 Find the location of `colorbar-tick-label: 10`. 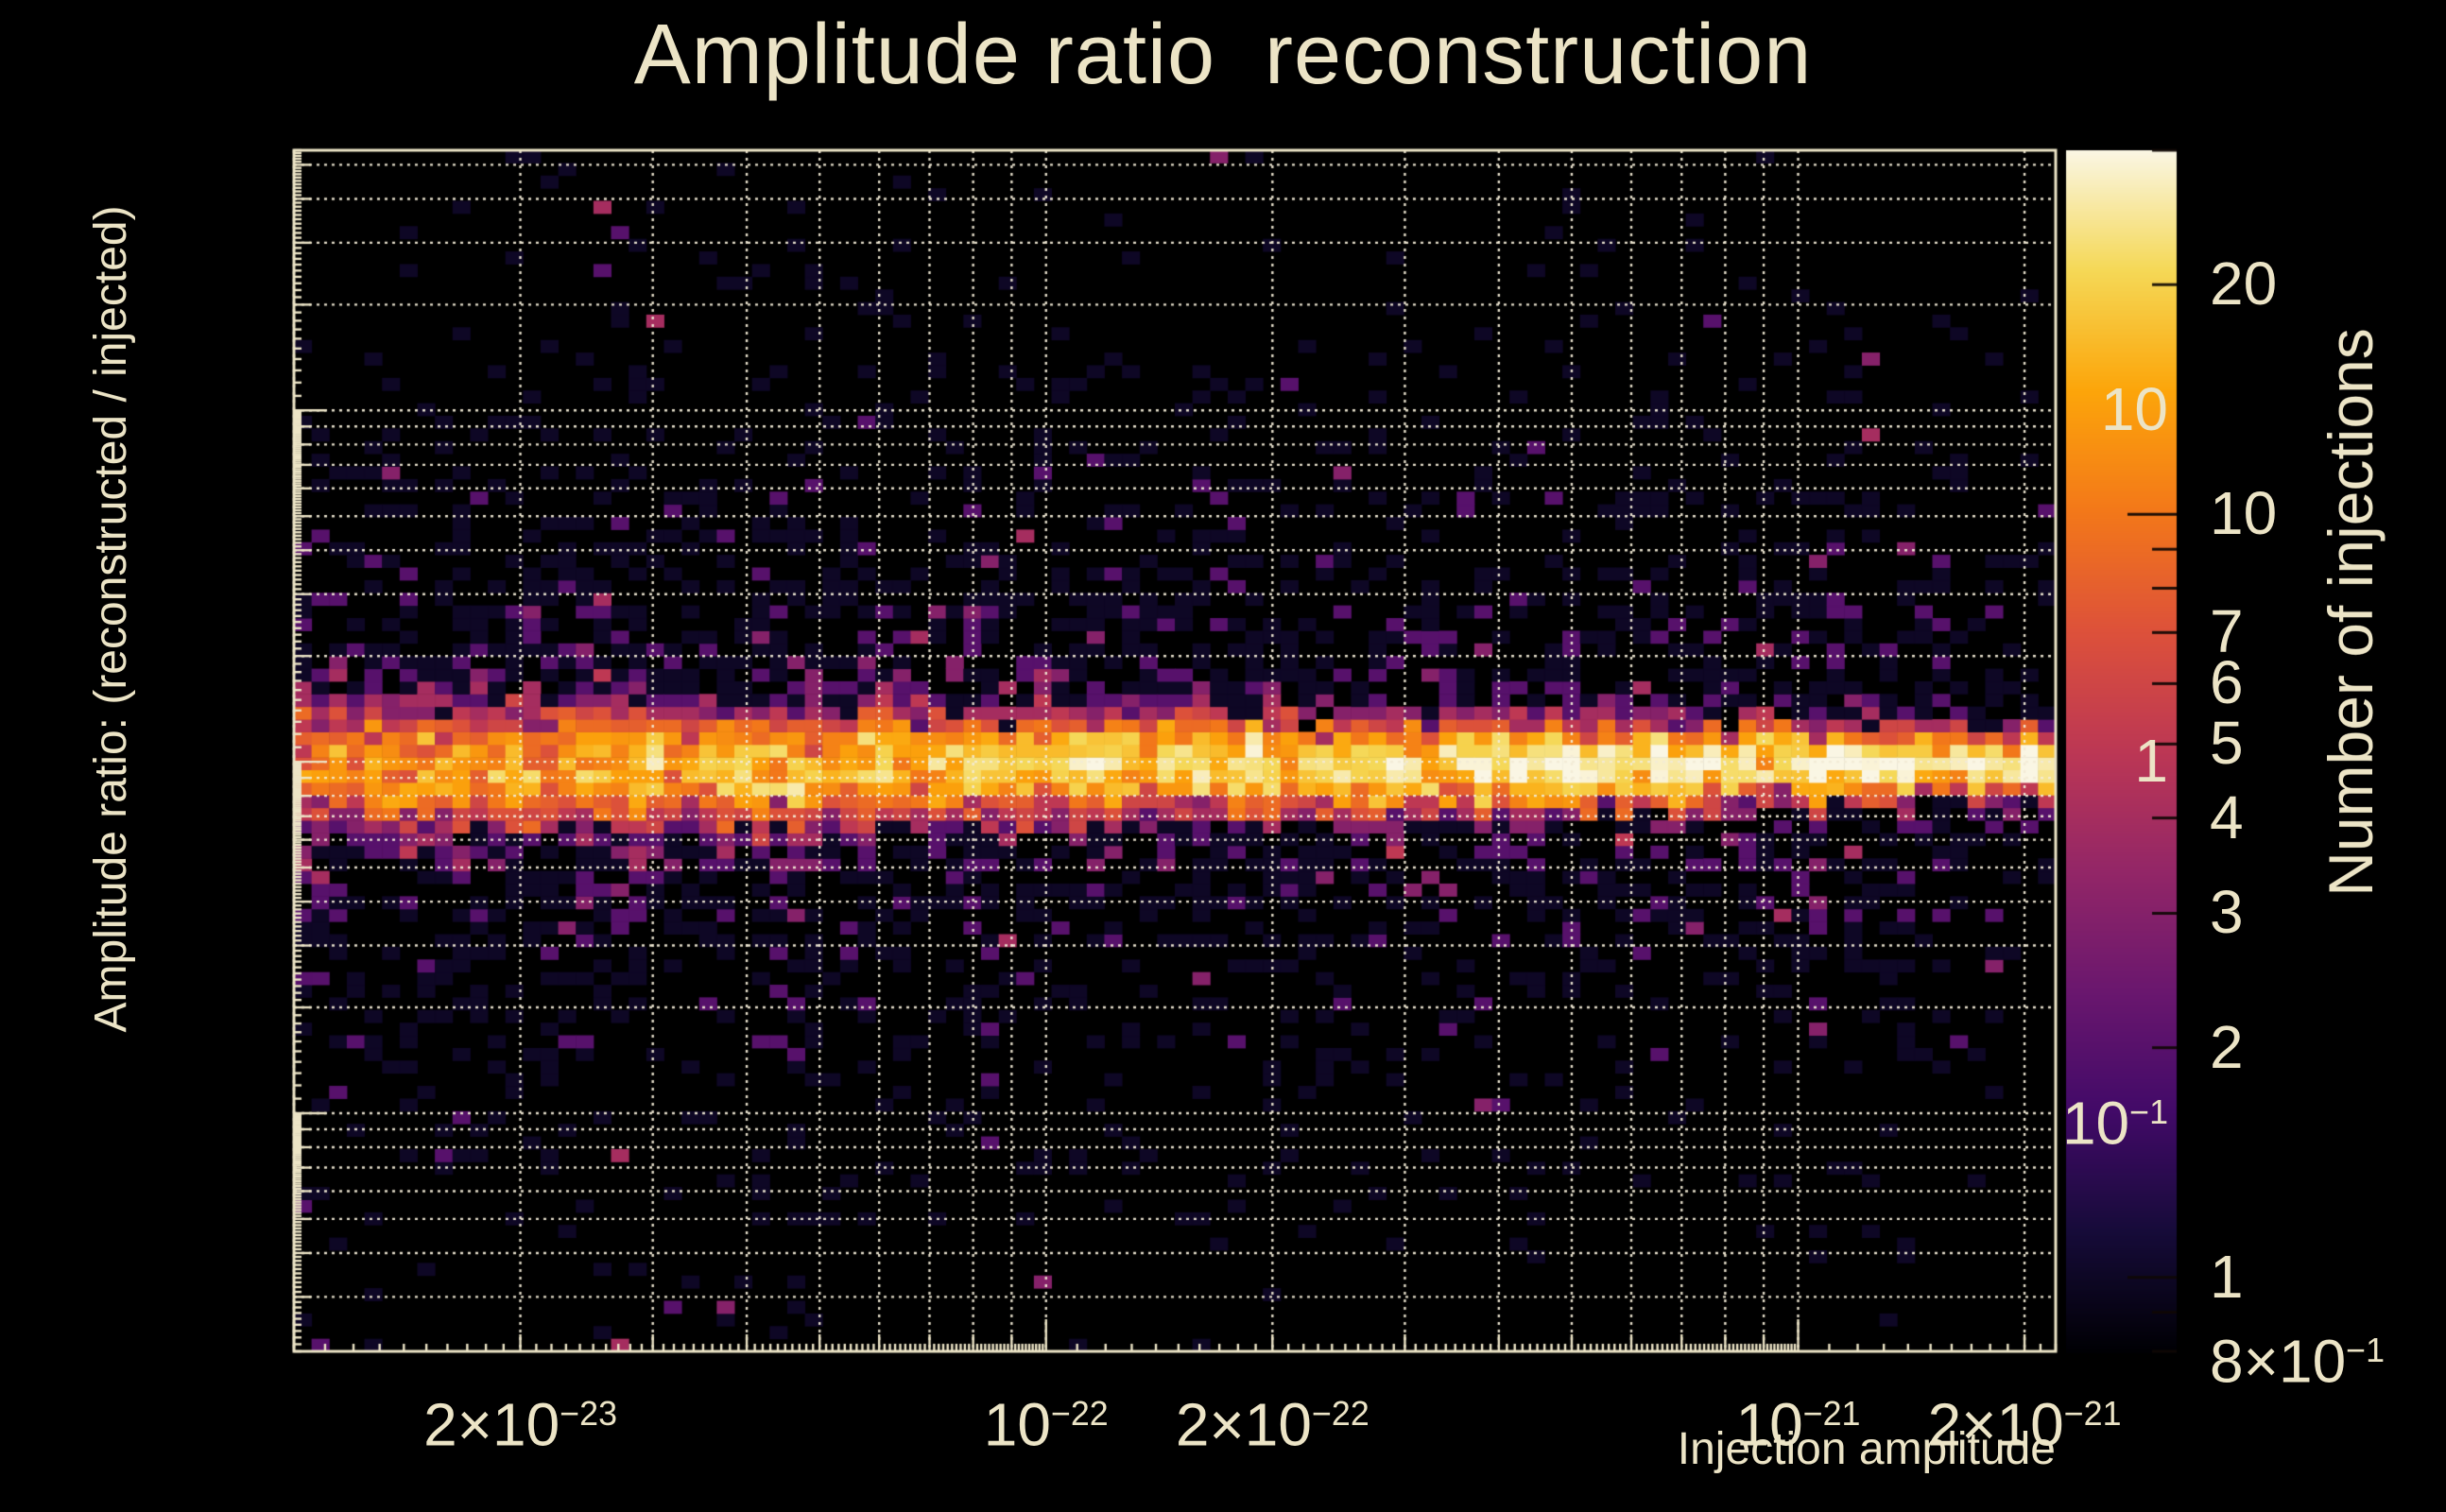

colorbar-tick-label: 10 is located at coordinates (2244, 513).